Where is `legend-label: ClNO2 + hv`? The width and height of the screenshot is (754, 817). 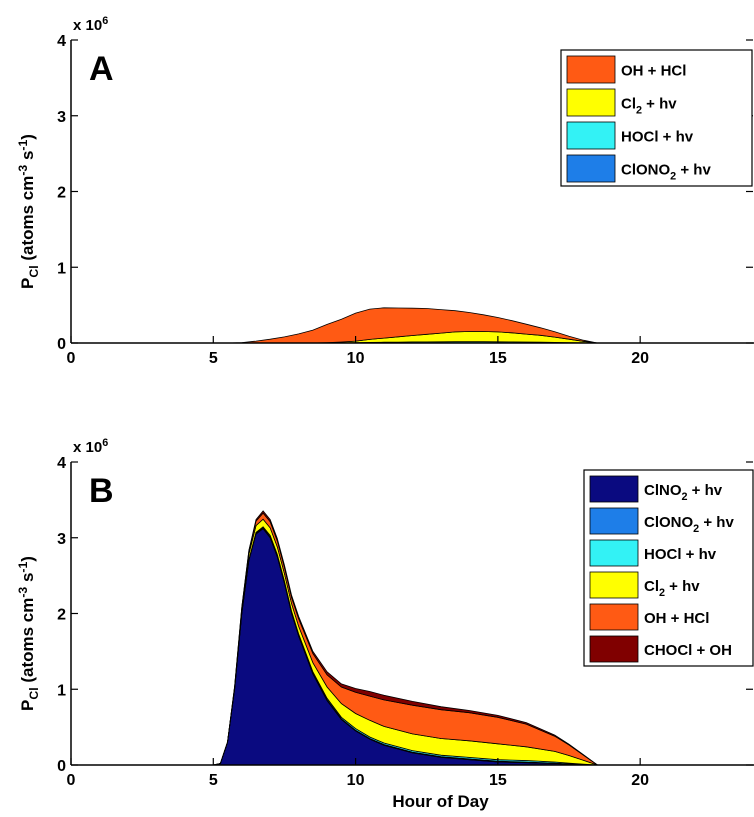
legend-label: ClNO2 + hv is located at coordinates (683, 492).